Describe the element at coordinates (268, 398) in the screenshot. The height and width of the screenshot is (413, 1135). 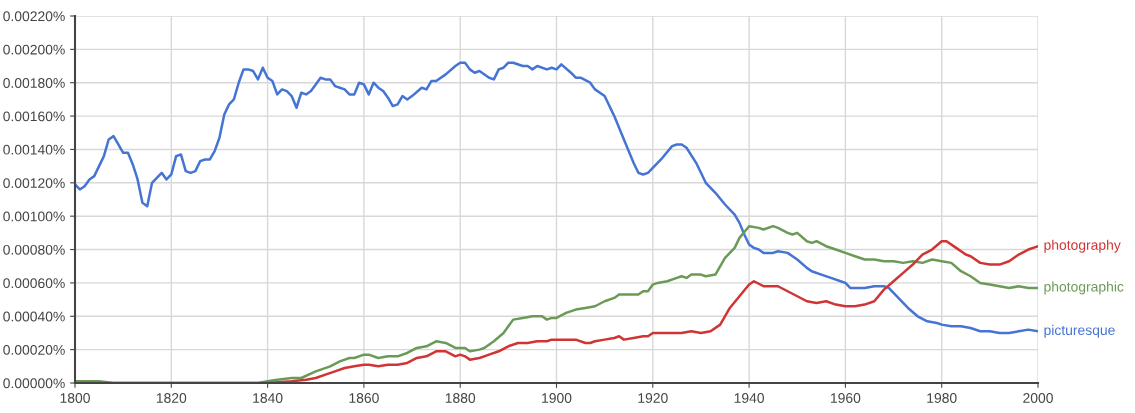
I see `x-tick-label: 1840` at that location.